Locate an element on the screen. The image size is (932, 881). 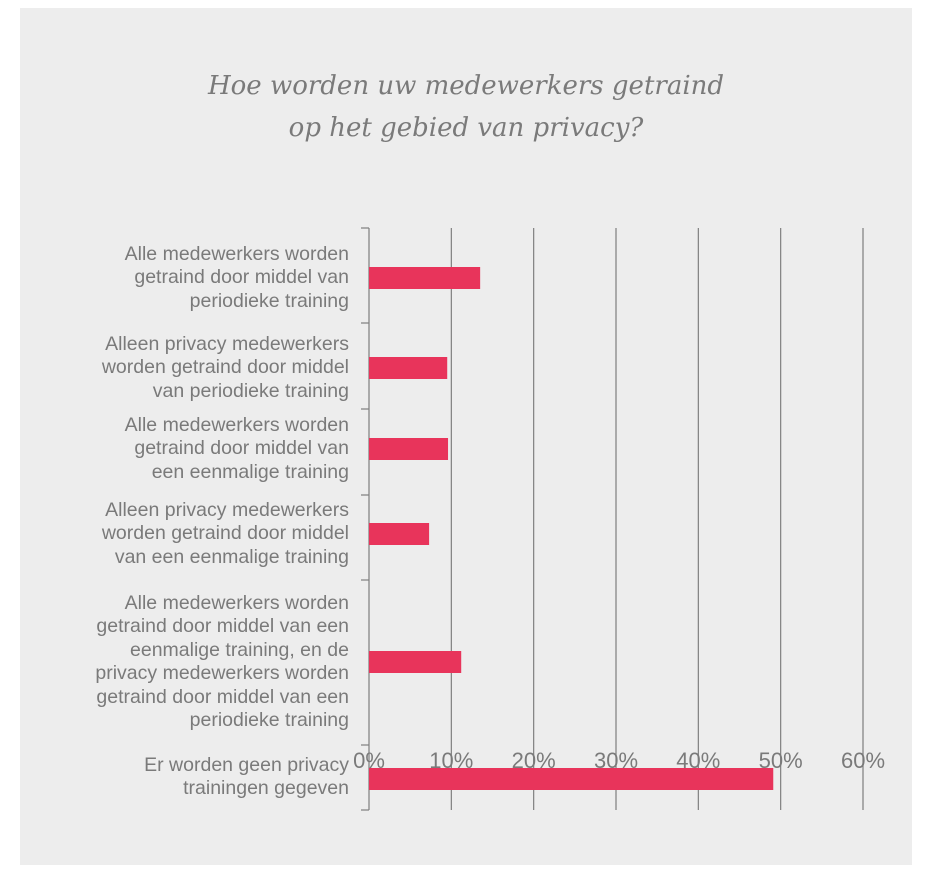
category-label-line: trainingen gegeven is located at coordinates (266, 788).